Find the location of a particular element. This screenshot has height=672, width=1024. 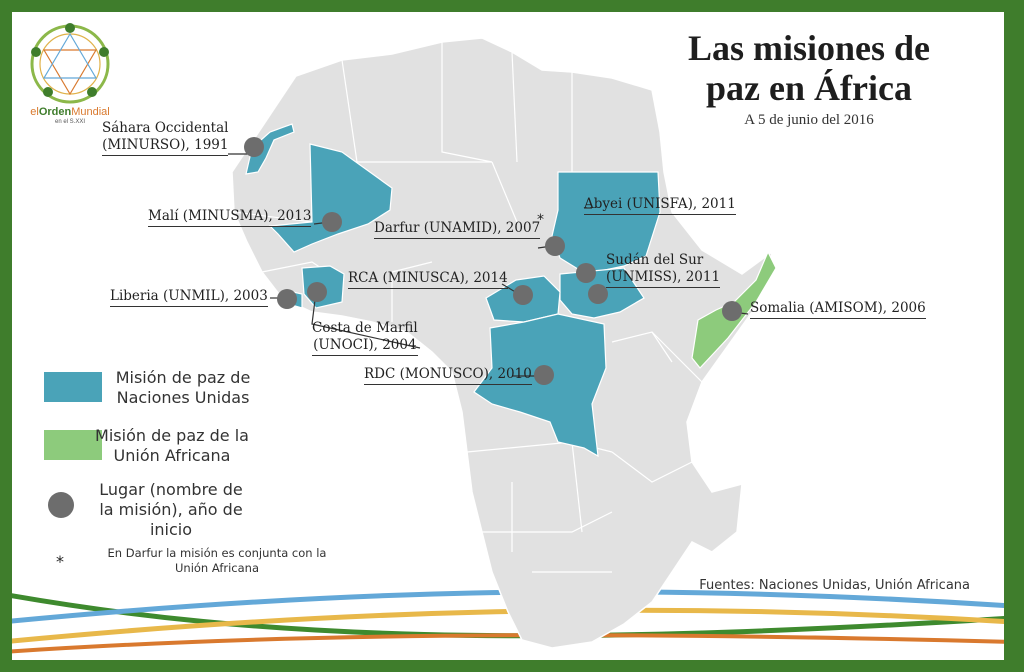

label-darfur: Darfur (UNAMID), 2007 is located at coordinates (457, 229).